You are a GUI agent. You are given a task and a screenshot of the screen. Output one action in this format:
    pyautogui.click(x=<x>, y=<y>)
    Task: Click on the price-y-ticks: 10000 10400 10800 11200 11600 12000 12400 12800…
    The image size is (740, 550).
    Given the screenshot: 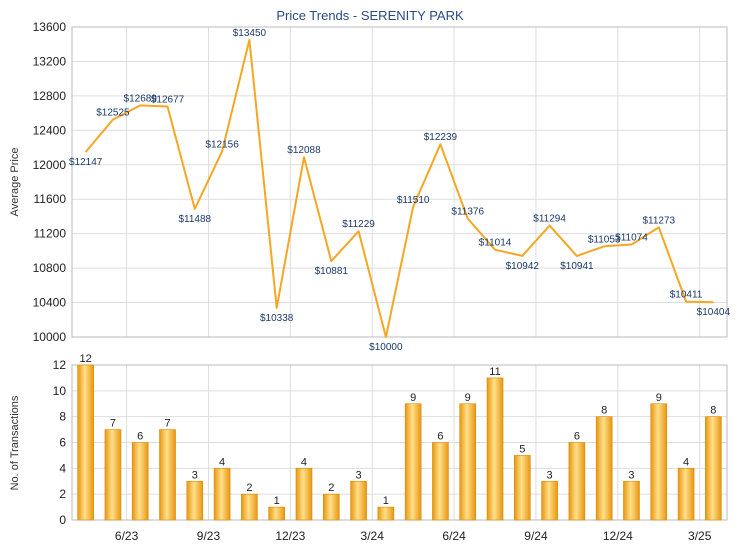 What is the action you would take?
    pyautogui.click(x=50, y=182)
    